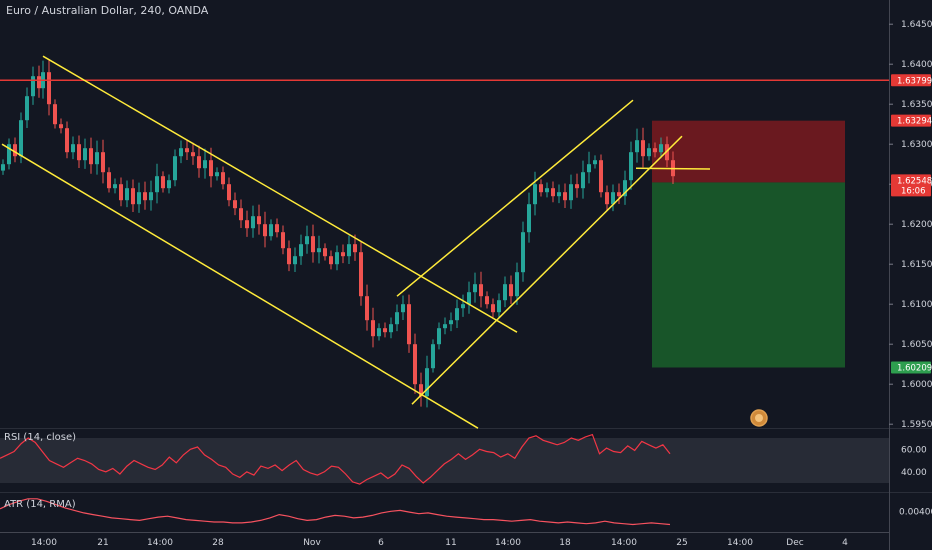 The image size is (932, 550). What do you see at coordinates (759, 418) in the screenshot?
I see `tradingview-logo-icon` at bounding box center [759, 418].